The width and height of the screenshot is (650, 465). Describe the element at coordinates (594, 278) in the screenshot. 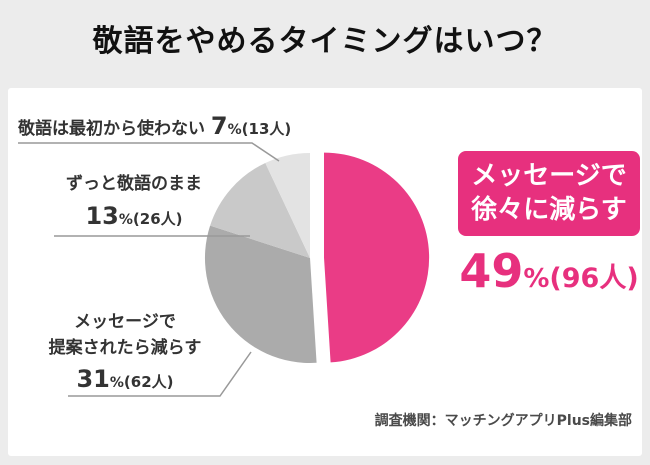

I see `callout-count: (96人)` at that location.